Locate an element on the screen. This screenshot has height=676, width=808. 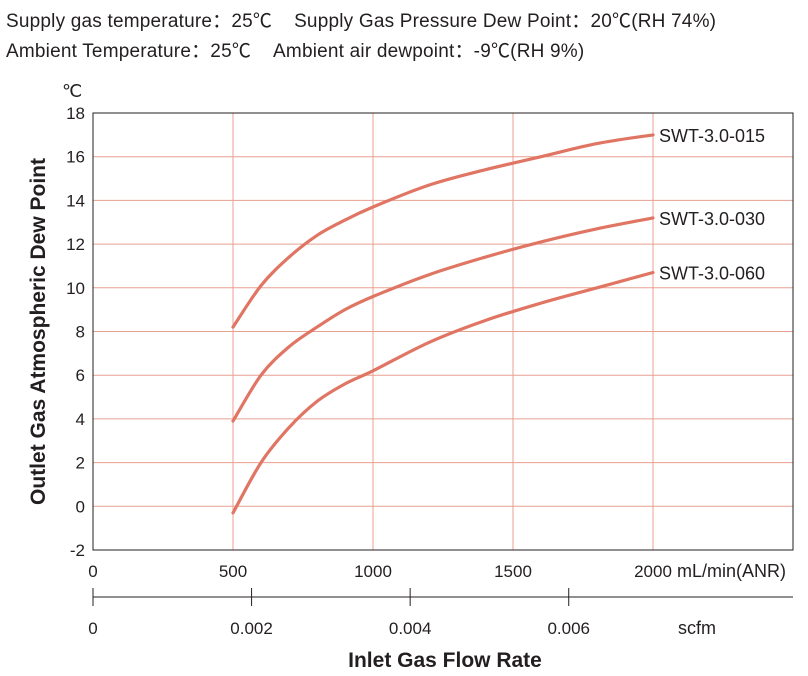
series-label: SWT-3.0-030 is located at coordinates (712, 219).